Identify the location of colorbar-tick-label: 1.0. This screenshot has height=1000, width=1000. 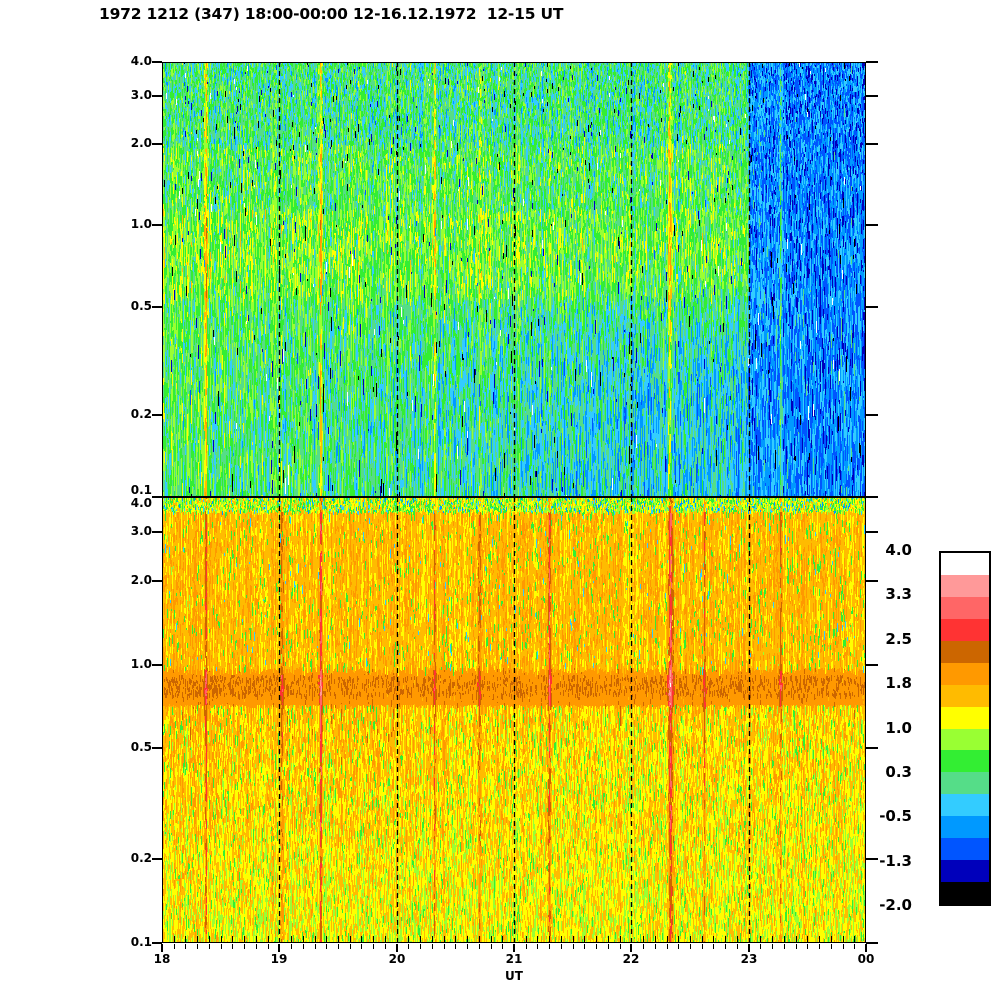
(898, 727).